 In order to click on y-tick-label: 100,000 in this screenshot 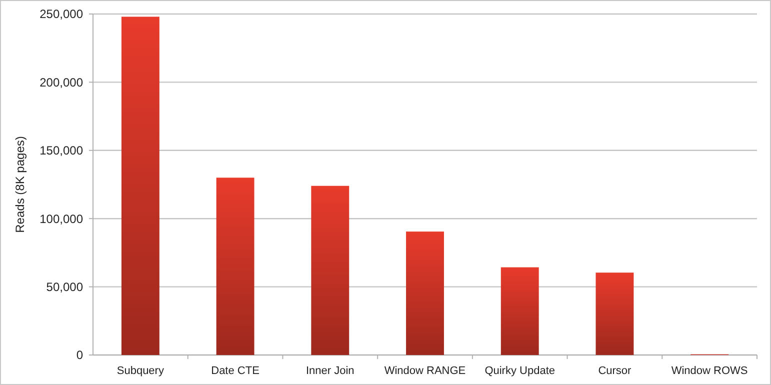, I will do `click(62, 219)`.